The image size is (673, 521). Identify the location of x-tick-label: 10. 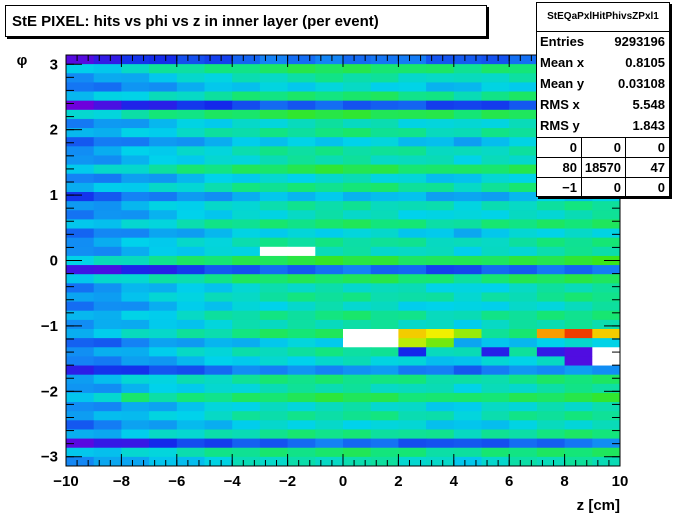
(620, 481).